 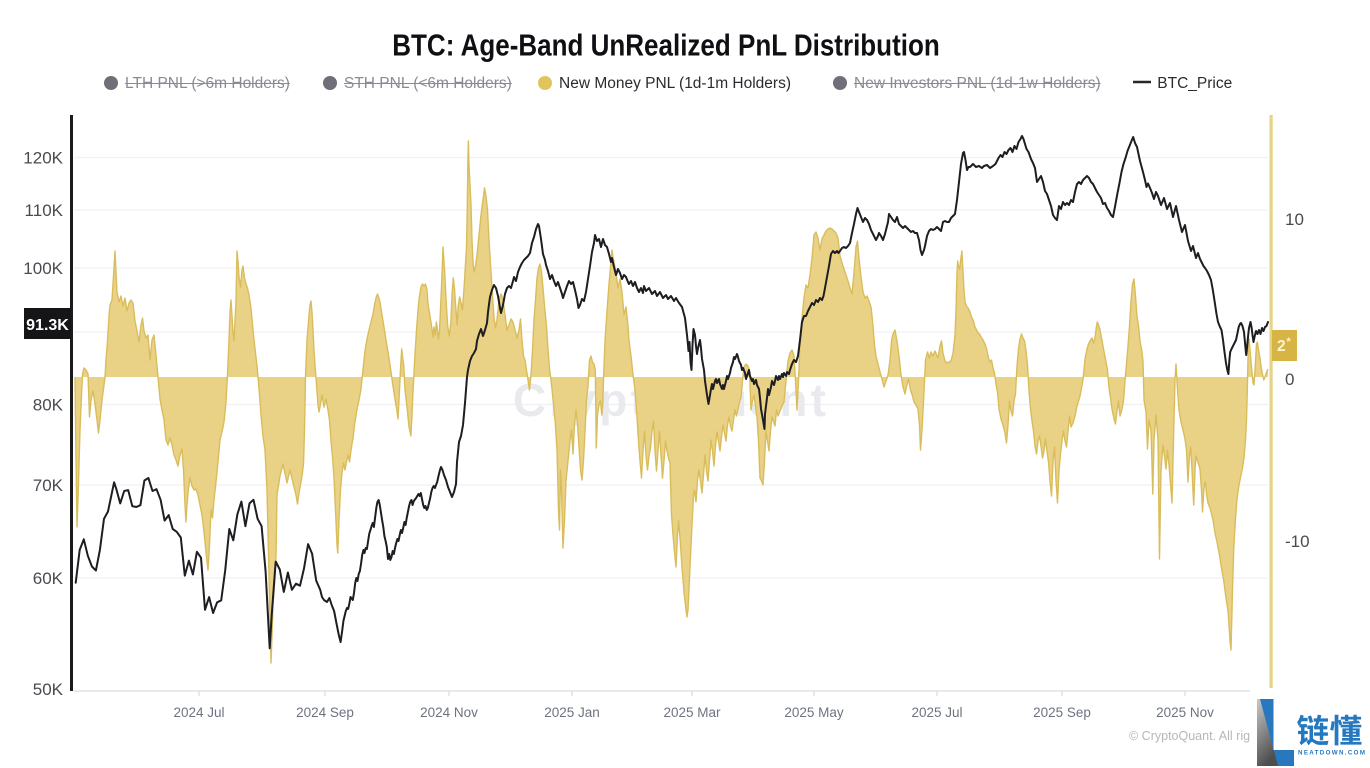 I want to click on svg-text: 70K, so click(x=48, y=485).